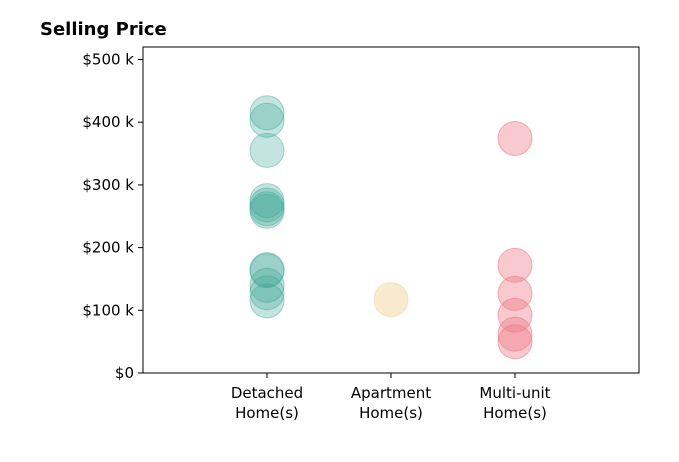 This screenshot has height=462, width=679. What do you see at coordinates (391, 413) in the screenshot?
I see `x-tick-label-1-1: Home(s)` at bounding box center [391, 413].